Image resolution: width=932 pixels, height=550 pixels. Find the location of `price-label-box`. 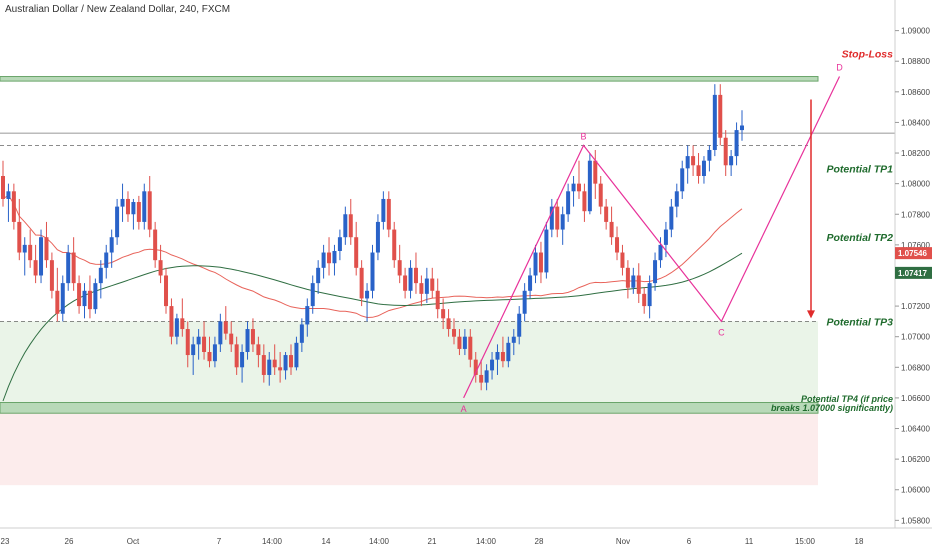

price-label-box is located at coordinates (913, 272).